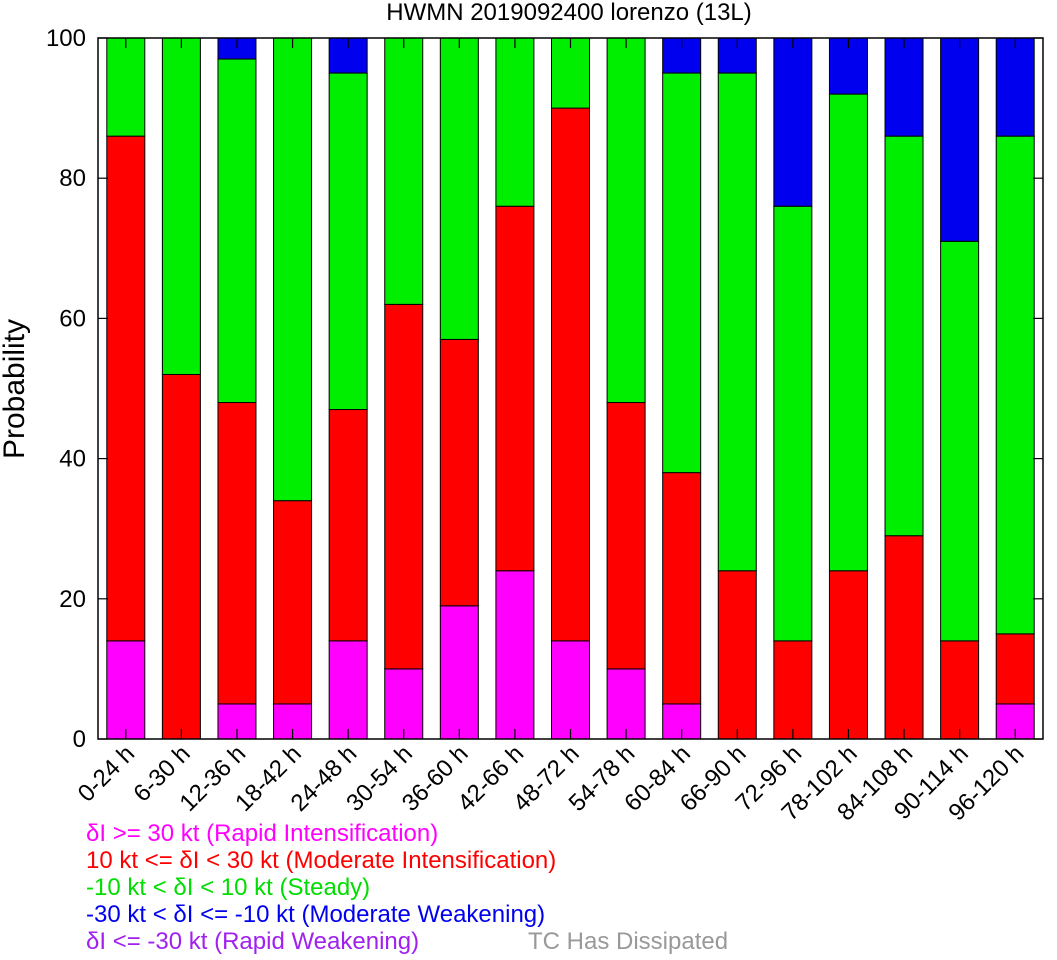 The width and height of the screenshot is (1057, 960). I want to click on y-tick-label: 40, so click(72, 459).